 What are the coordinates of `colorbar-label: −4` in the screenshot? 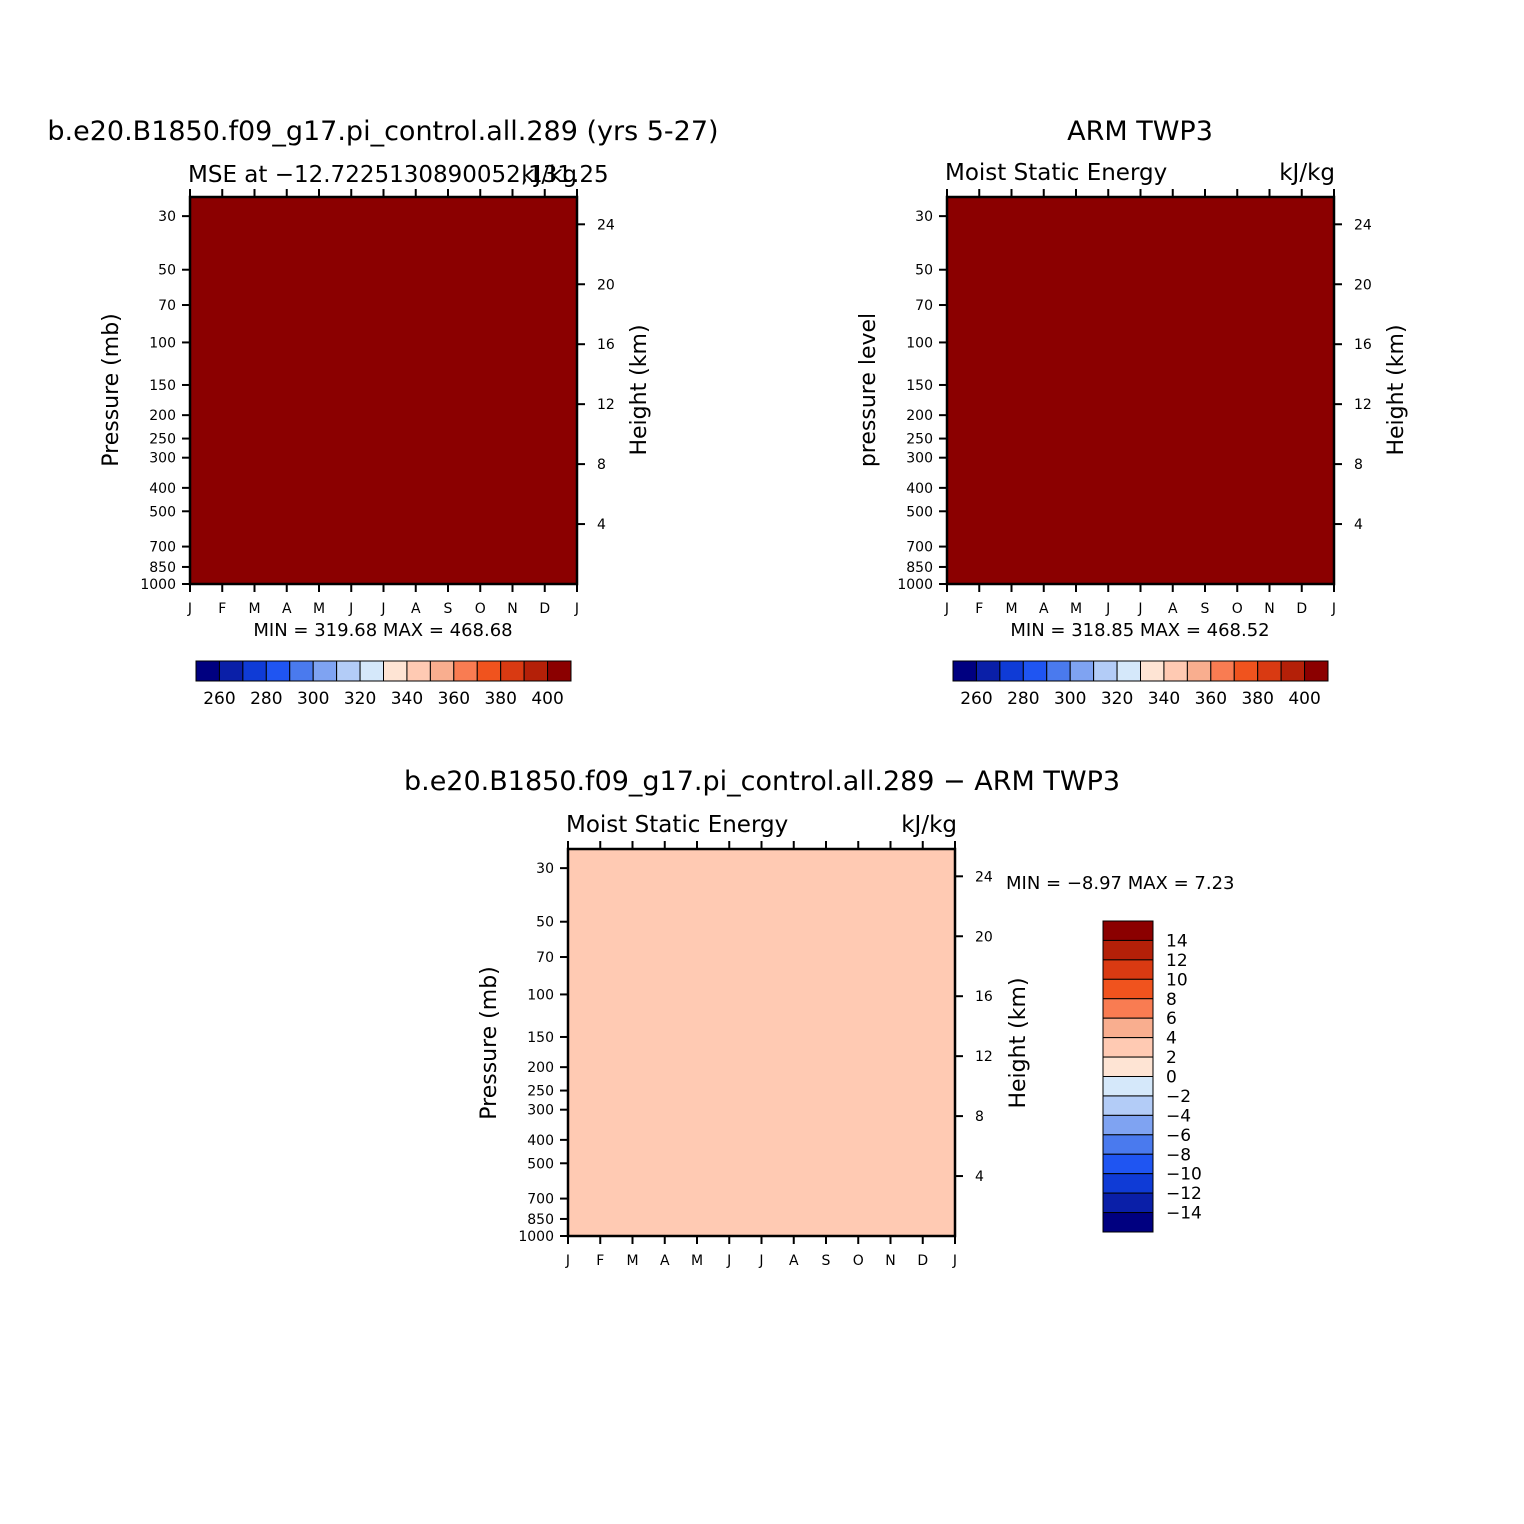 It's located at (1178, 1116).